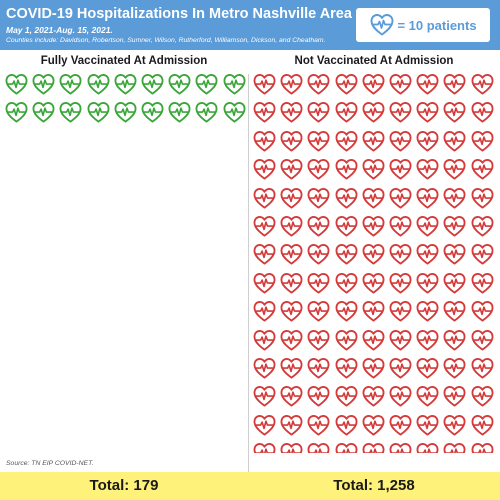 The height and width of the screenshot is (500, 500). I want to click on source-note: Source: TN EIP COVID-NET., so click(50, 463).